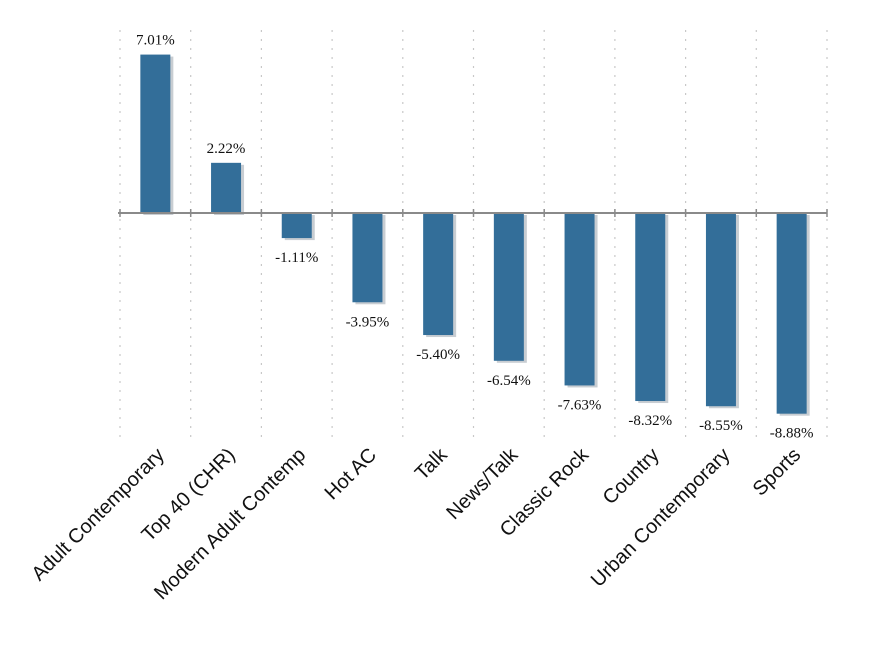 This screenshot has height=660, width=888. I want to click on value-label: -3.95%, so click(368, 322).